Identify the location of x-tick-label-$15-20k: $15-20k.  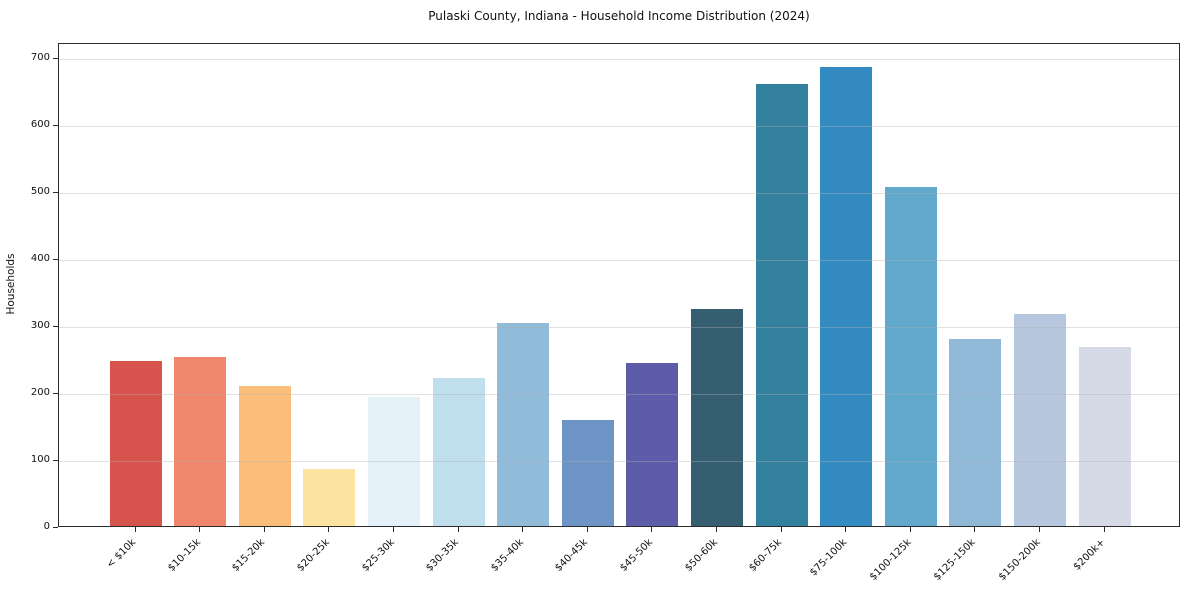
(249, 555).